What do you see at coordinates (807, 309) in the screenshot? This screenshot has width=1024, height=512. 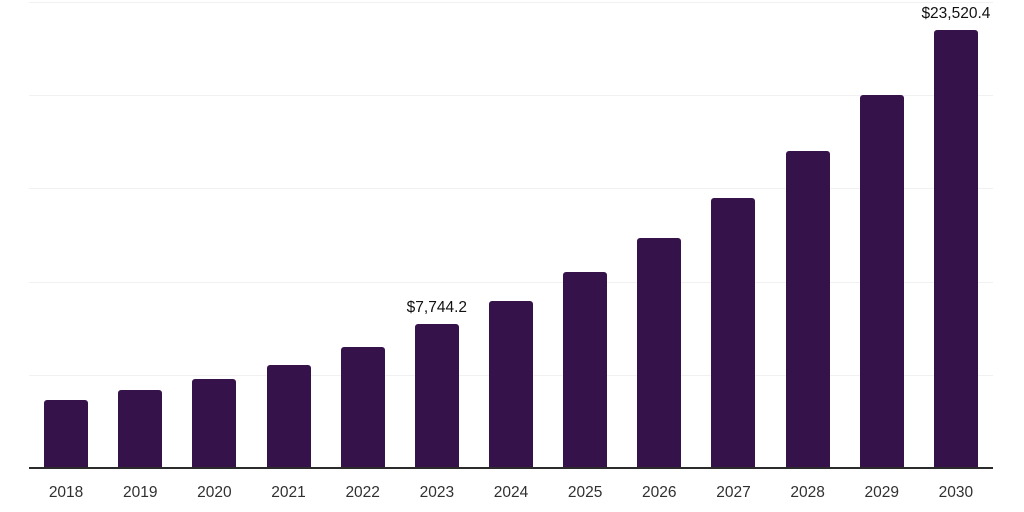 I see `bar-2028` at bounding box center [807, 309].